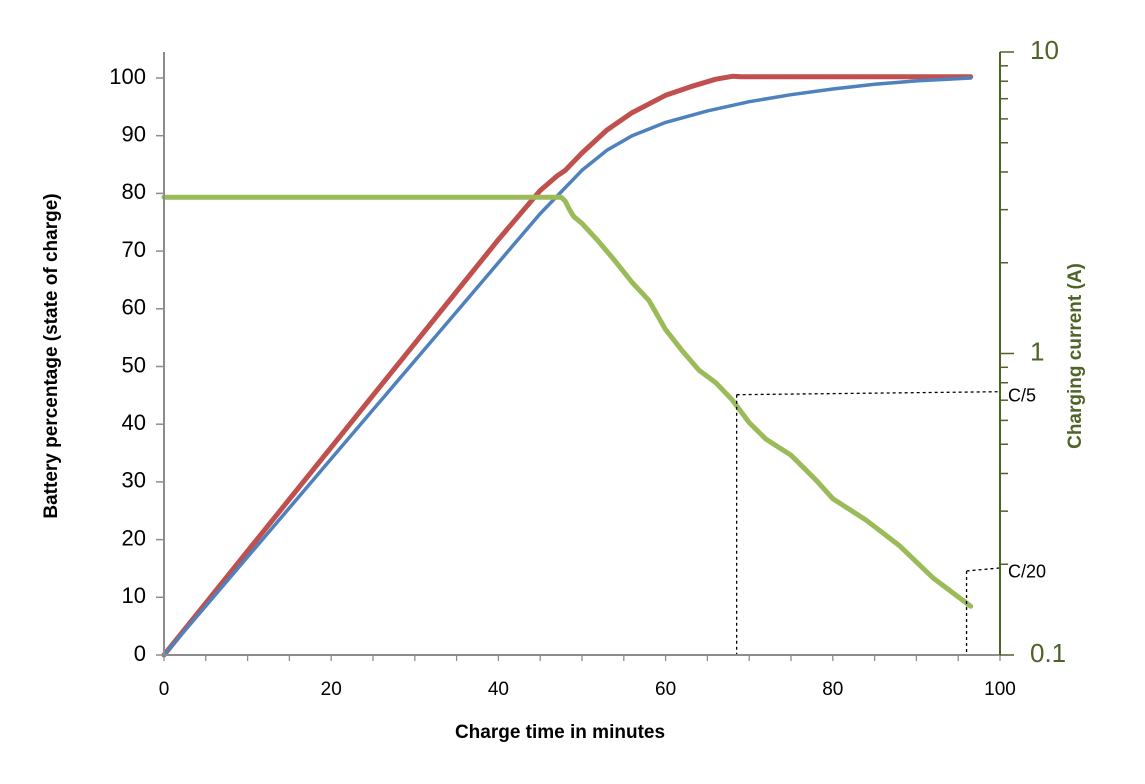  Describe the element at coordinates (1027, 572) in the screenshot. I see `annotation-label: C/20` at that location.